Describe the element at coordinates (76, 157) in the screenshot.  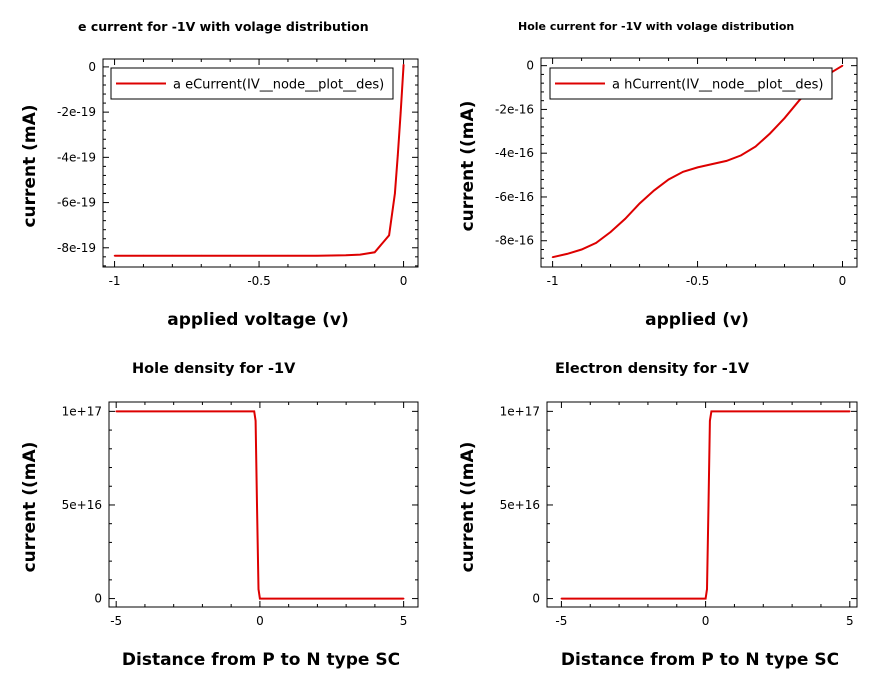
I see `y-tick-label: -4e-19` at that location.